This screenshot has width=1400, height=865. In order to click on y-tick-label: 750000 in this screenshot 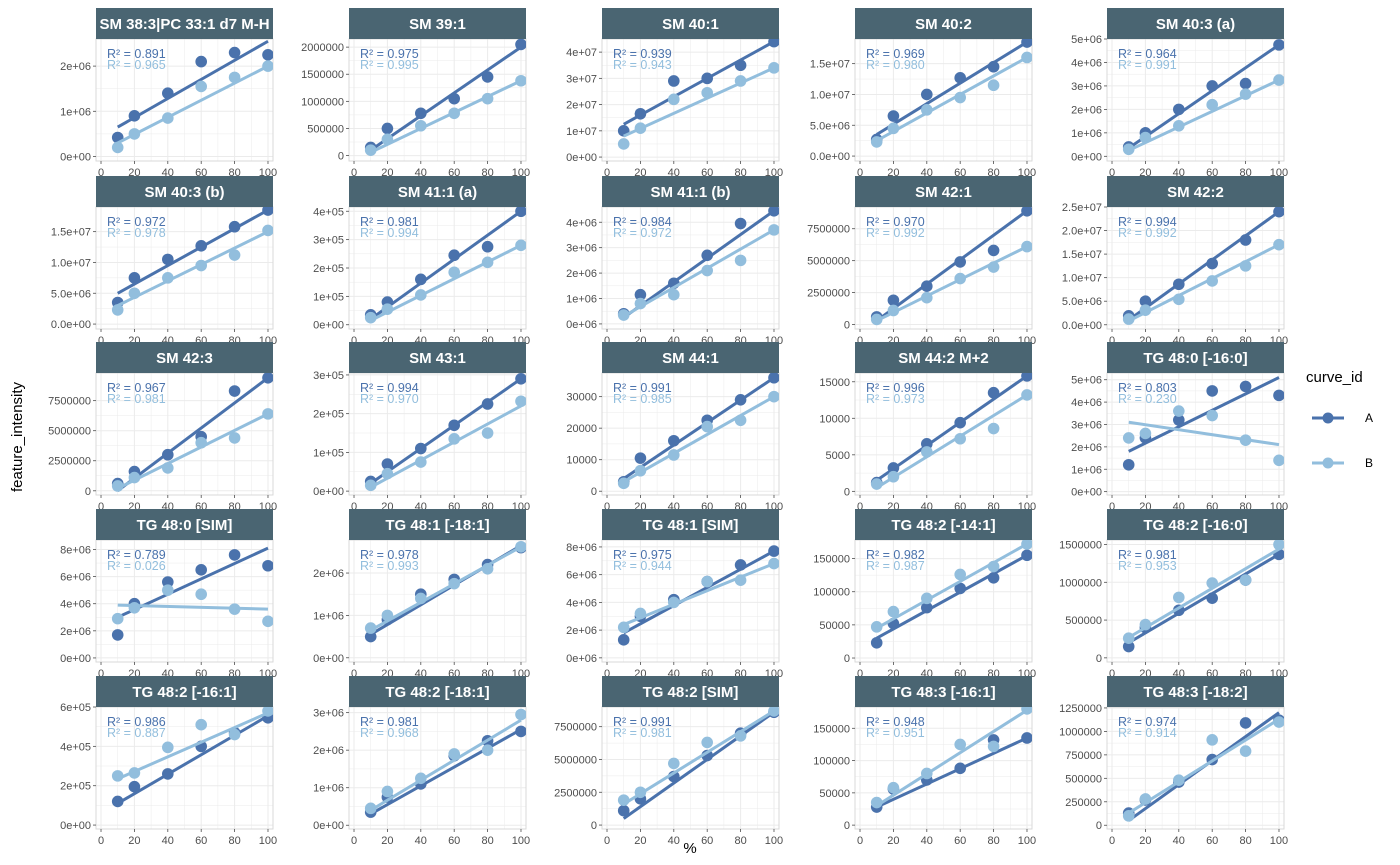, I will do `click(1083, 756)`.